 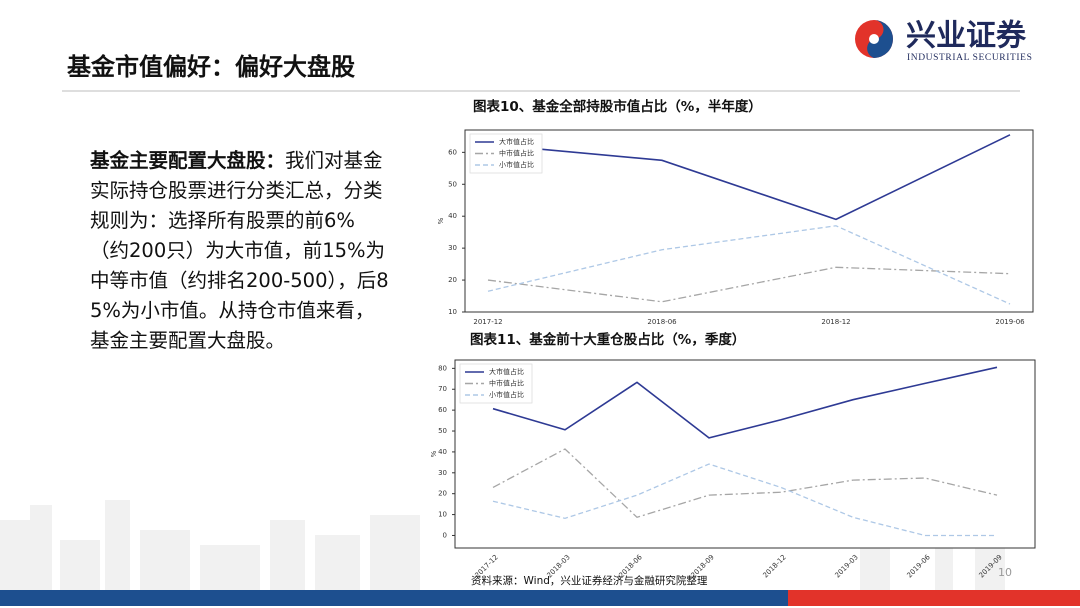 I want to click on x-tick-label: 2019-03, so click(x=846, y=566).